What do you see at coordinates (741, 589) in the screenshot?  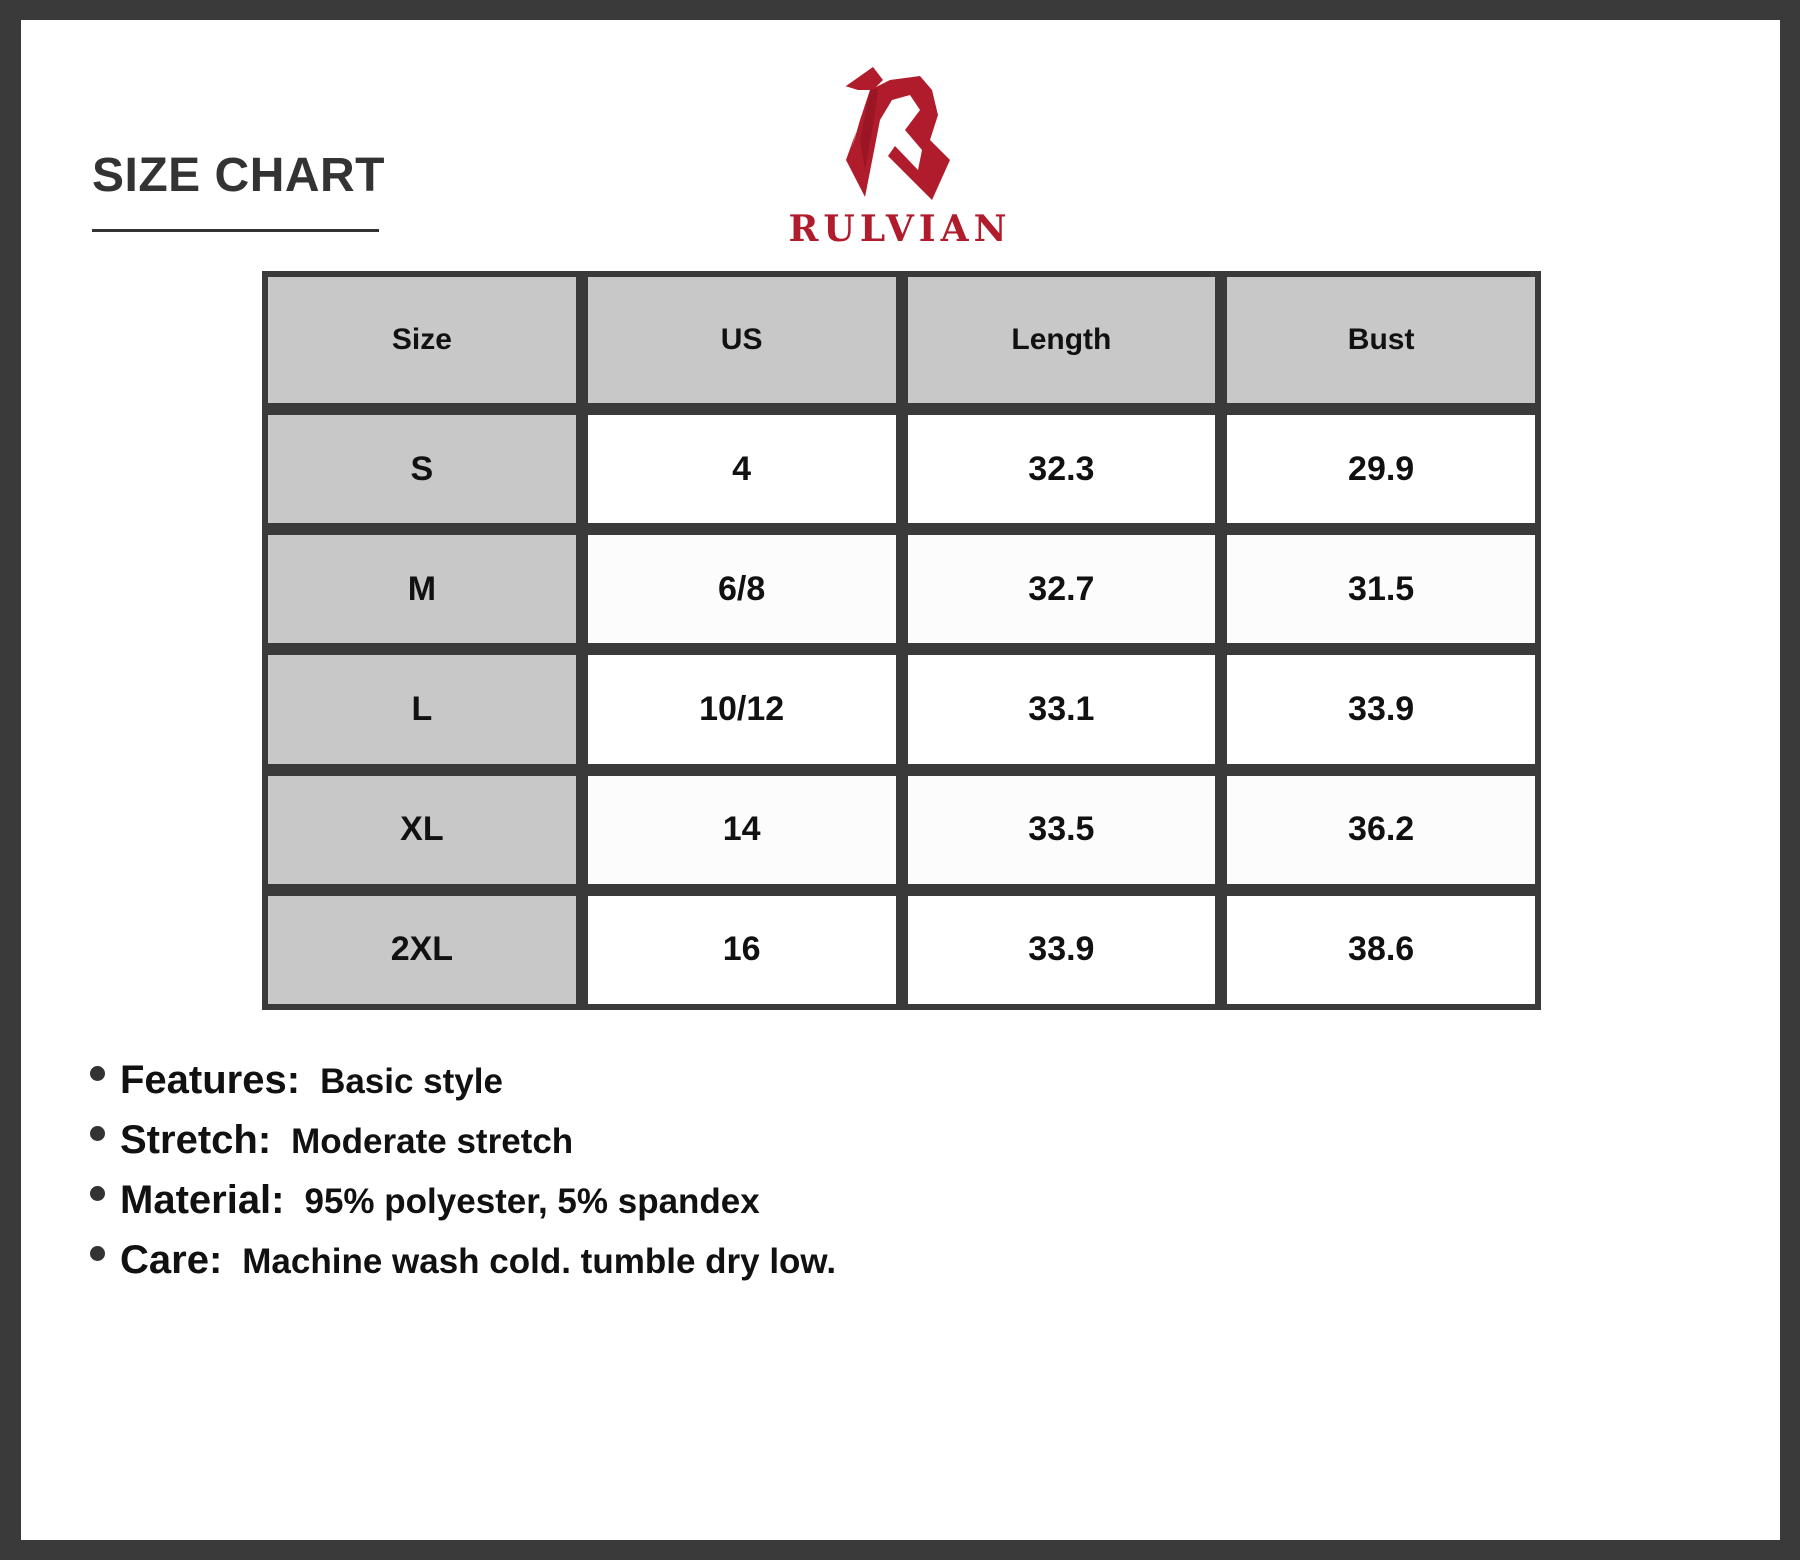 I see `us-cell: 6/8` at bounding box center [741, 589].